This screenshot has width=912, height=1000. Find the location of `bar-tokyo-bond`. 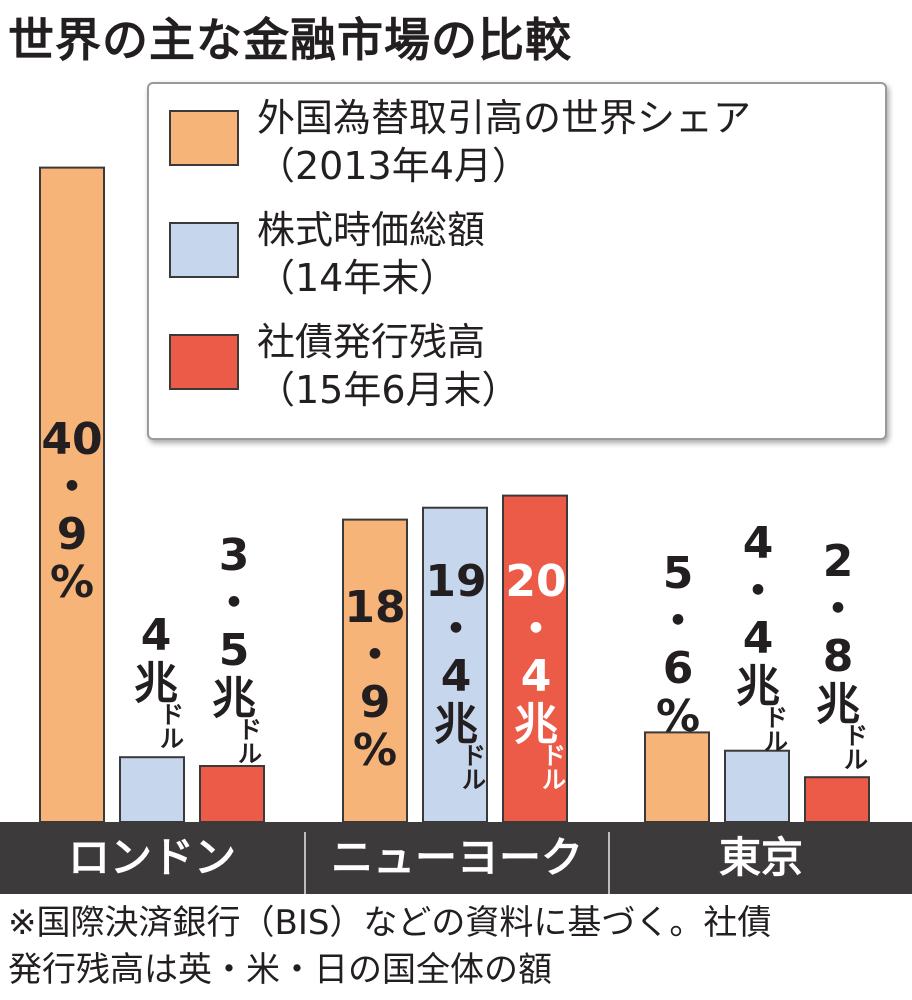

bar-tokyo-bond is located at coordinates (837, 800).